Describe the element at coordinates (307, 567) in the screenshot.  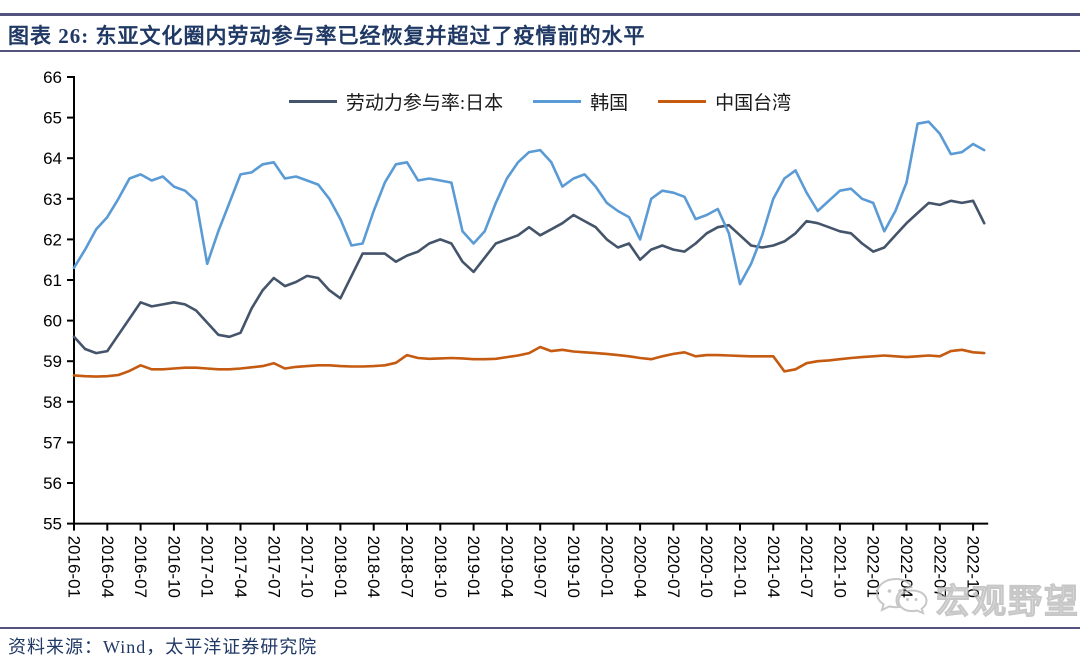
I see `x-tick-label: 2017-10` at that location.